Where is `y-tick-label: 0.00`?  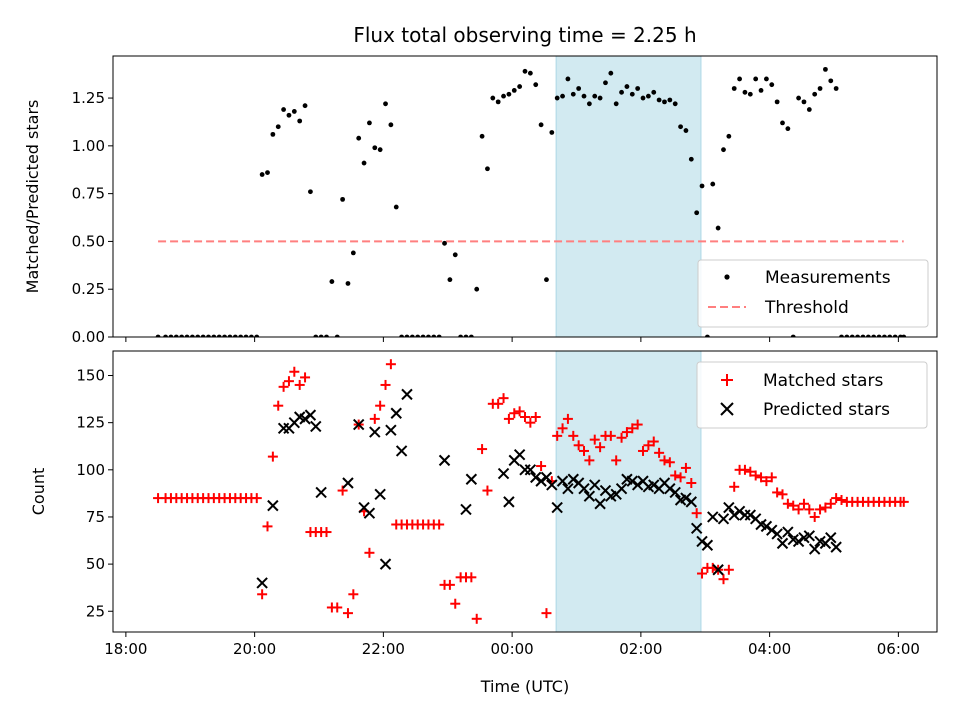
y-tick-label: 0.00 is located at coordinates (88, 337).